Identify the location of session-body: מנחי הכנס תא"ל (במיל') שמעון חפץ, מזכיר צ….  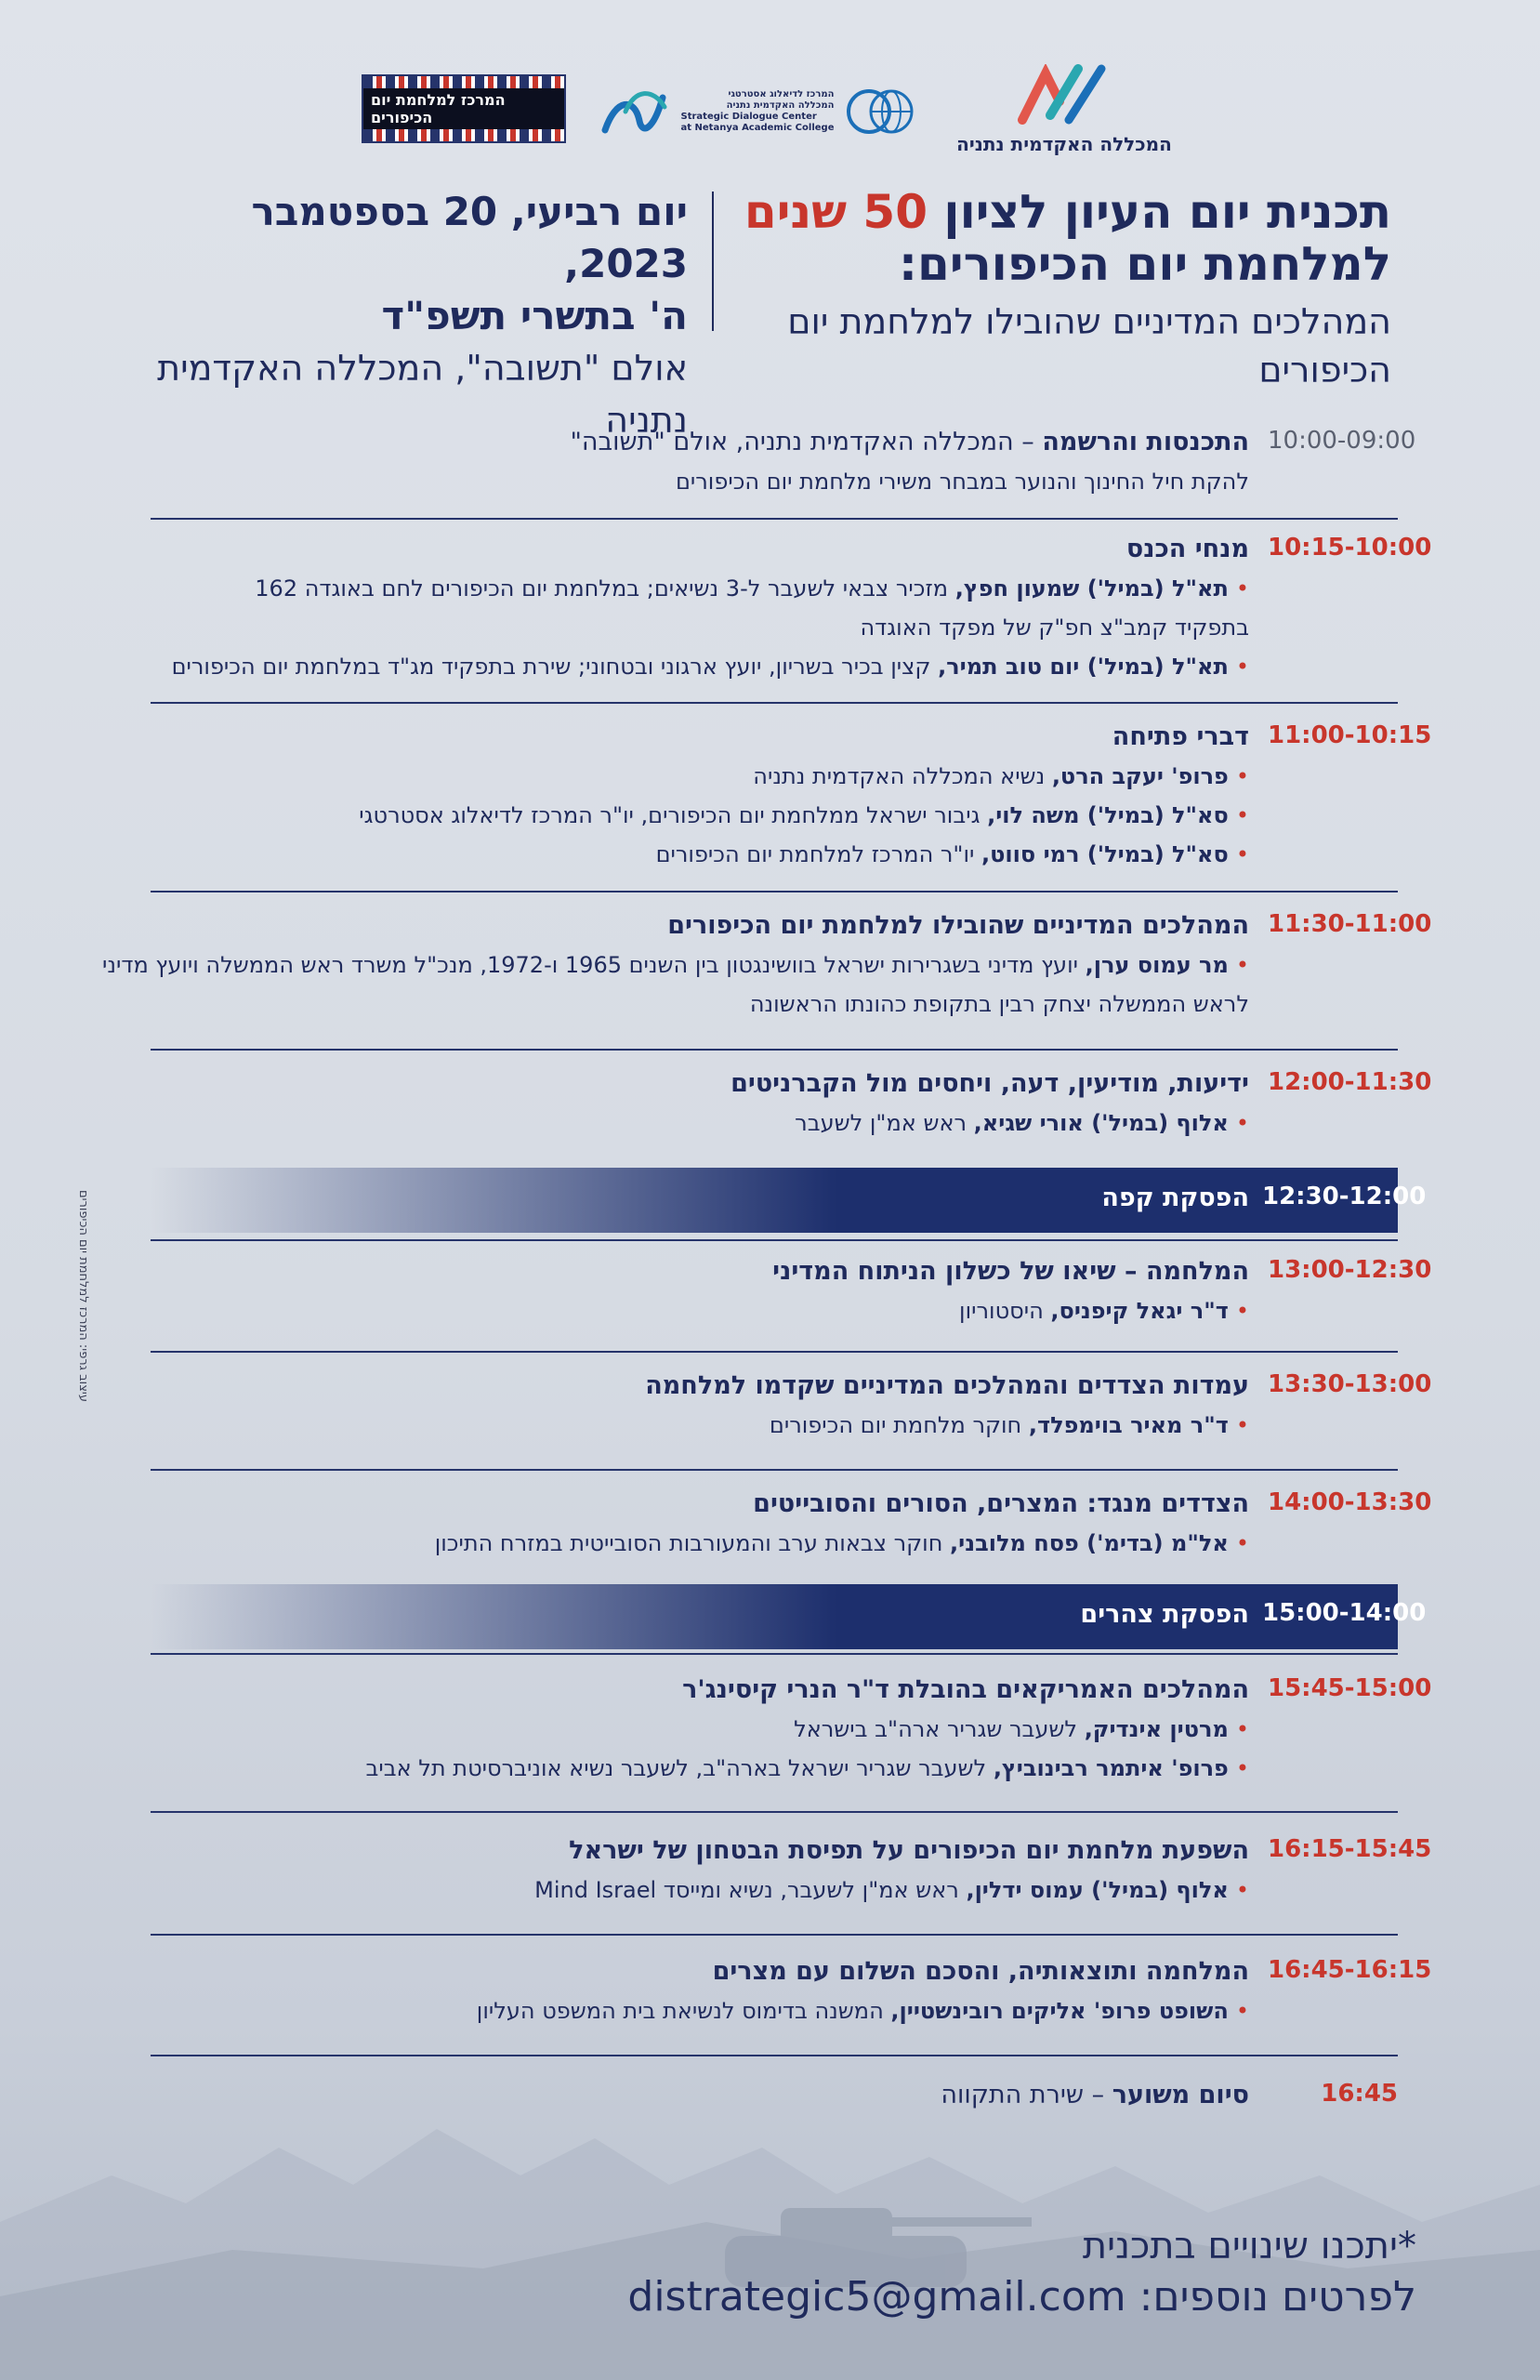
(700, 608).